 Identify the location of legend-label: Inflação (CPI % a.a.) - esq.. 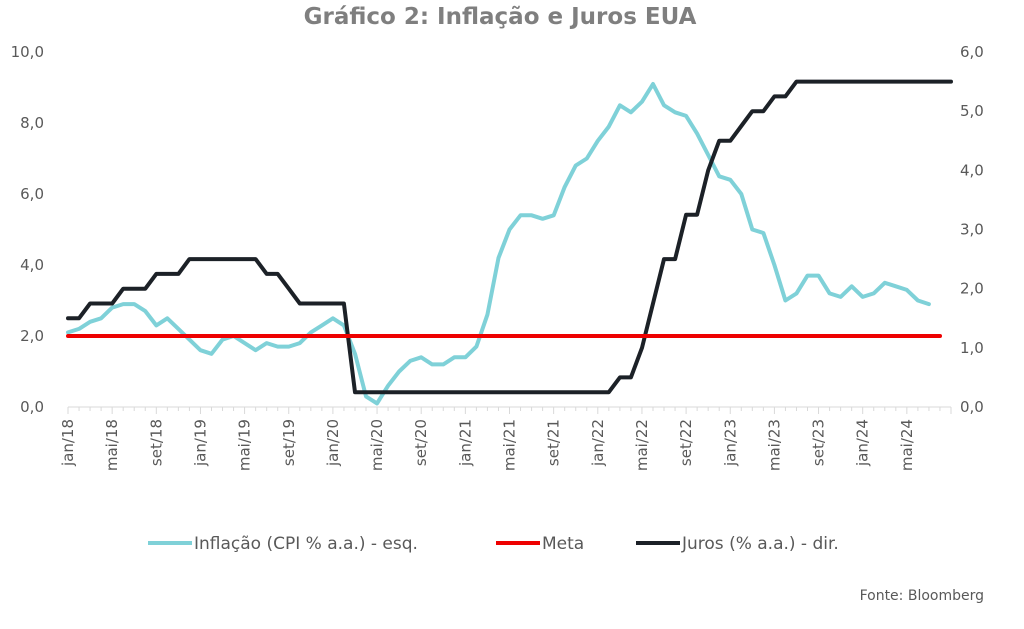
(306, 544).